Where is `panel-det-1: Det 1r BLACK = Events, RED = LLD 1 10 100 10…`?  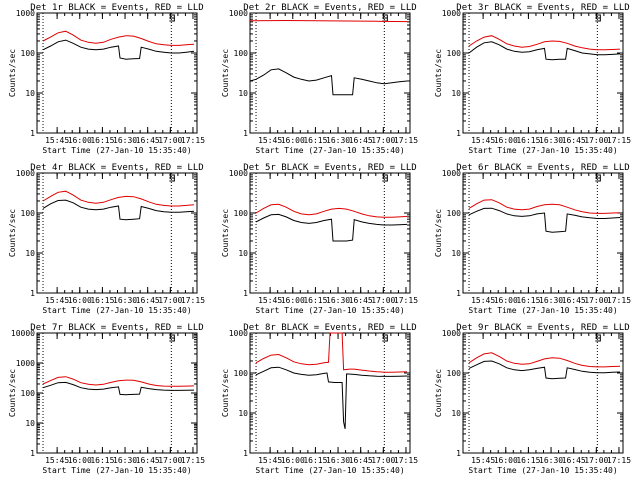
panel-det-1: Det 1r BLACK = Events, RED = LLD 1 10 100 10… is located at coordinates (106, 79).